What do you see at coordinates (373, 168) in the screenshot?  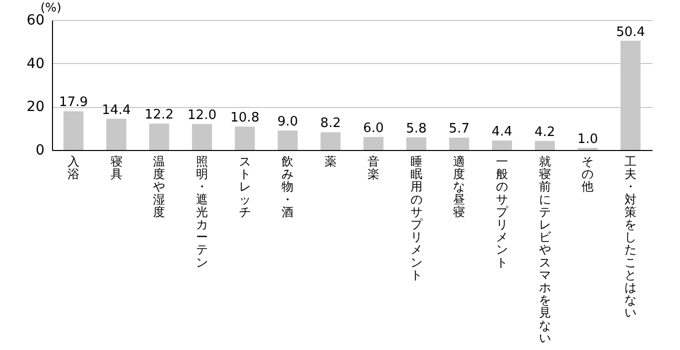 I see `x-tick-label: 音楽` at bounding box center [373, 168].